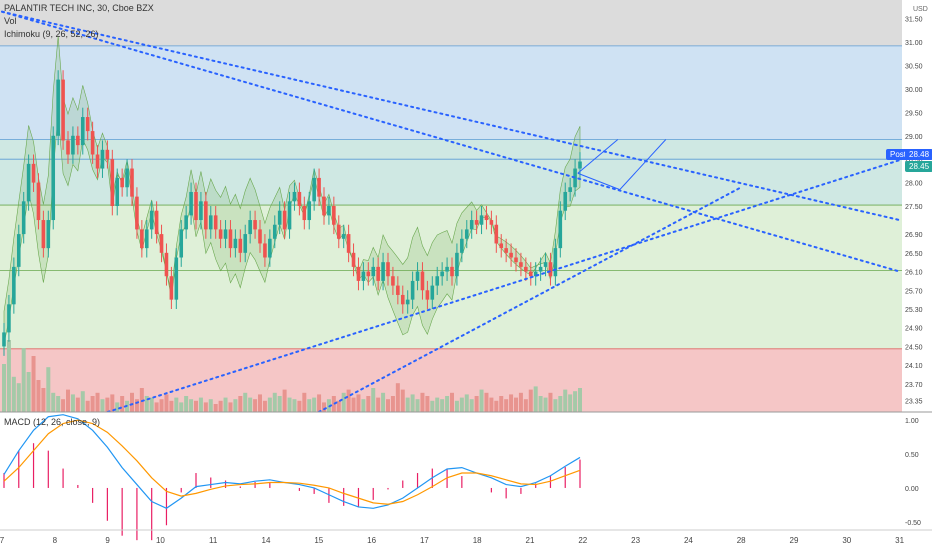 The height and width of the screenshot is (550, 932). I want to click on time-tick-label: 21, so click(530, 540).